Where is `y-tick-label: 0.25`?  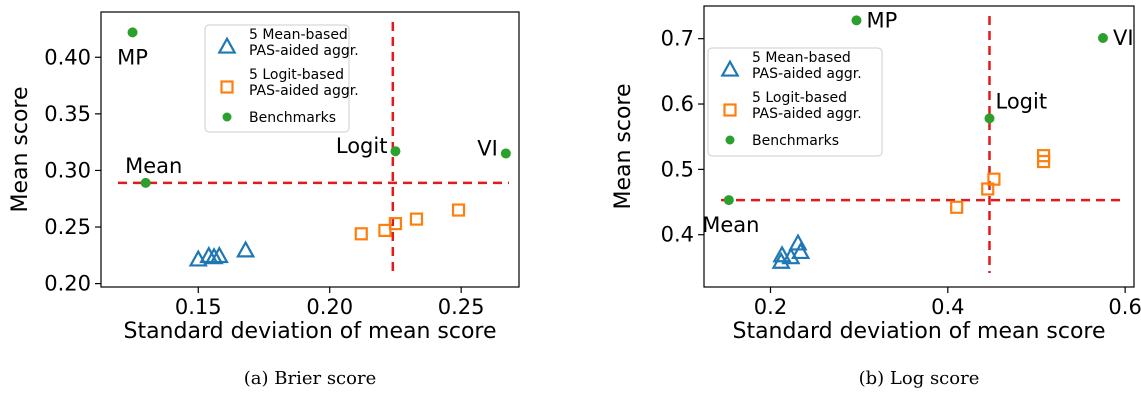 y-tick-label: 0.25 is located at coordinates (67, 227).